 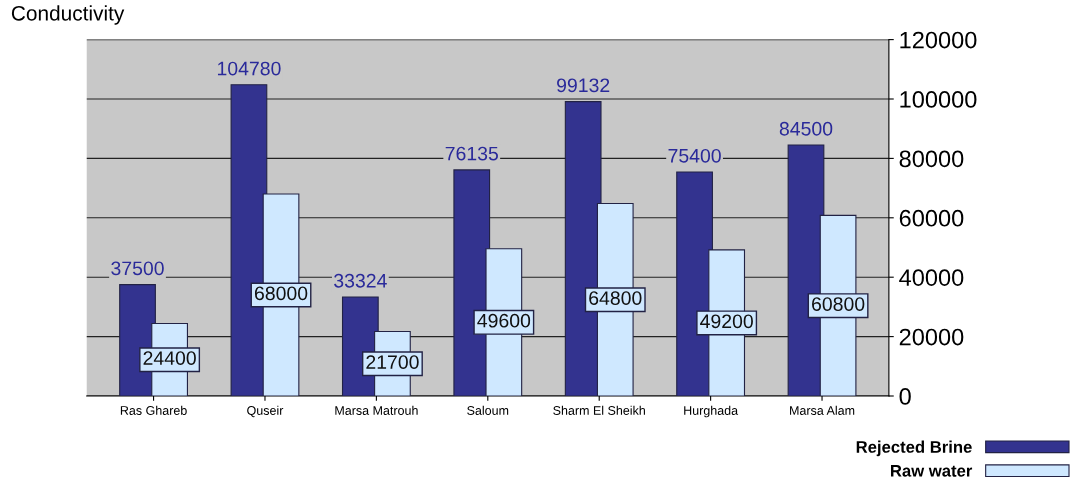 I want to click on data-label: 84500, so click(x=806, y=128).